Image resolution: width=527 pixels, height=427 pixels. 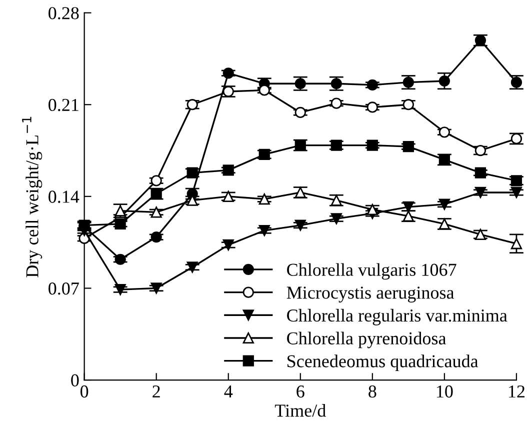 I want to click on y-tick-label: 0.21, so click(x=63, y=105).